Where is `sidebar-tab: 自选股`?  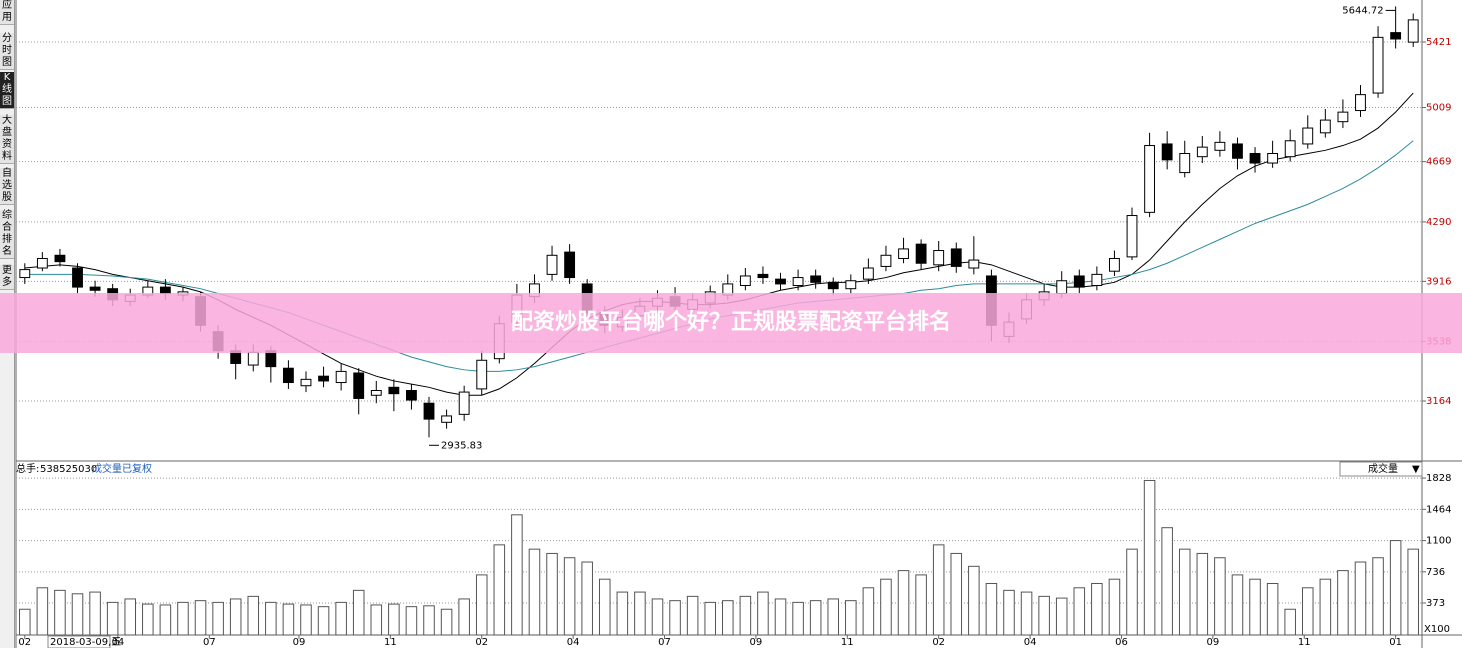 sidebar-tab: 自选股 is located at coordinates (7, 186).